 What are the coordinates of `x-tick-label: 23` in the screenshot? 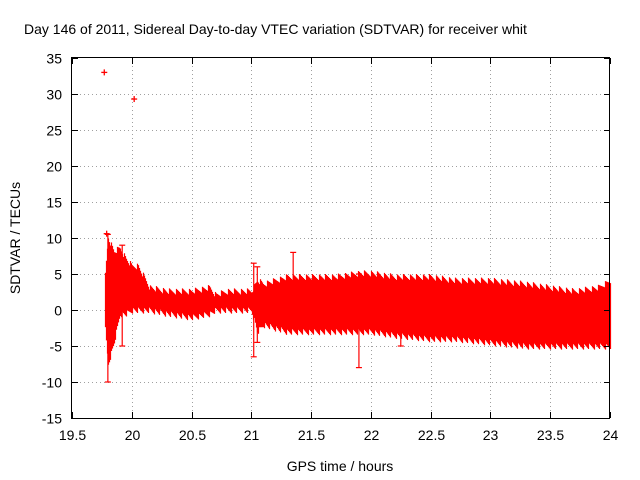 It's located at (491, 435).